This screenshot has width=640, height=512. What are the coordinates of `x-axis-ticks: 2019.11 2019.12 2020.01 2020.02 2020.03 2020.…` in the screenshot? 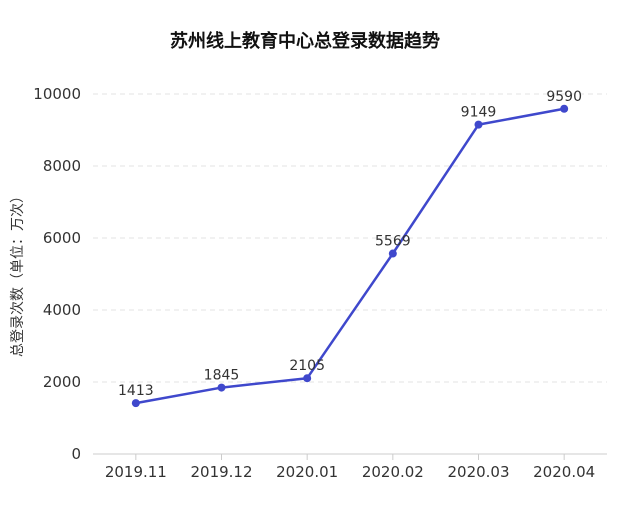 It's located at (350, 467).